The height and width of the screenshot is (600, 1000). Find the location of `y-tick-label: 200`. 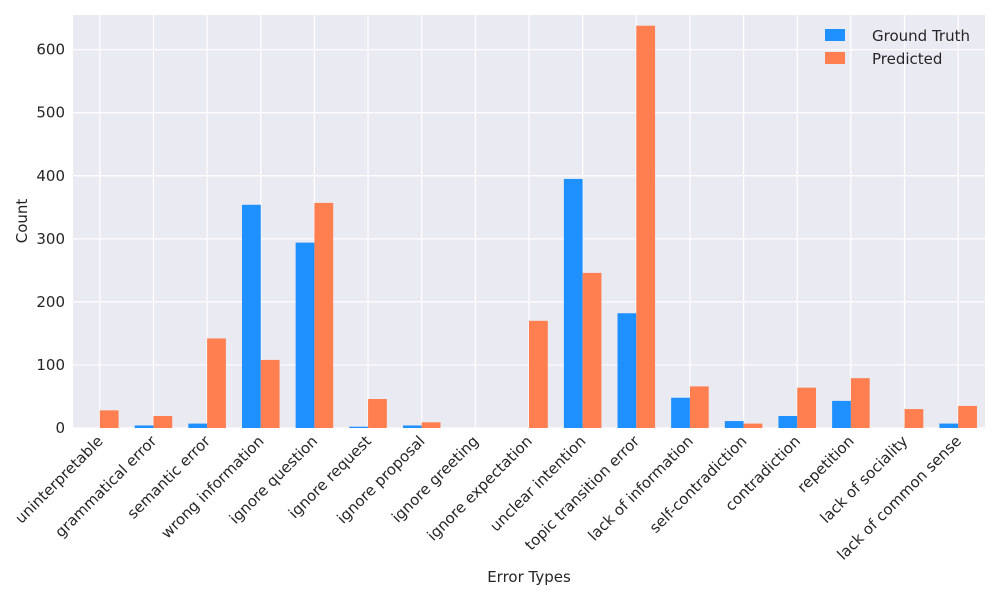

y-tick-label: 200 is located at coordinates (50, 302).